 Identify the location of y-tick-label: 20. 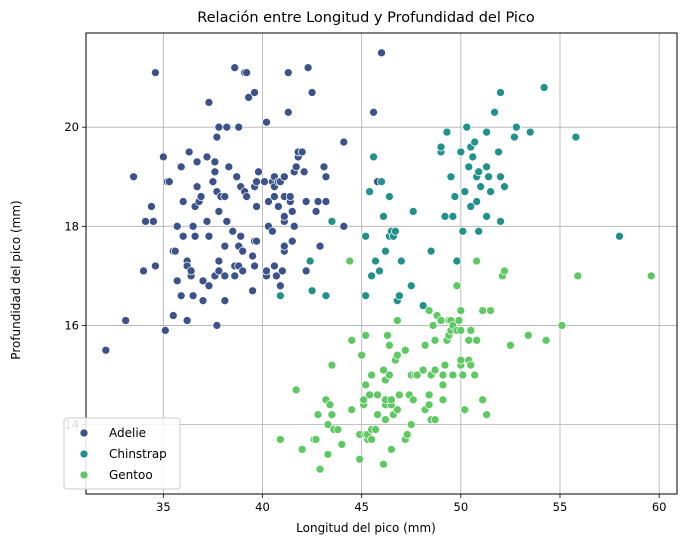
(71, 127).